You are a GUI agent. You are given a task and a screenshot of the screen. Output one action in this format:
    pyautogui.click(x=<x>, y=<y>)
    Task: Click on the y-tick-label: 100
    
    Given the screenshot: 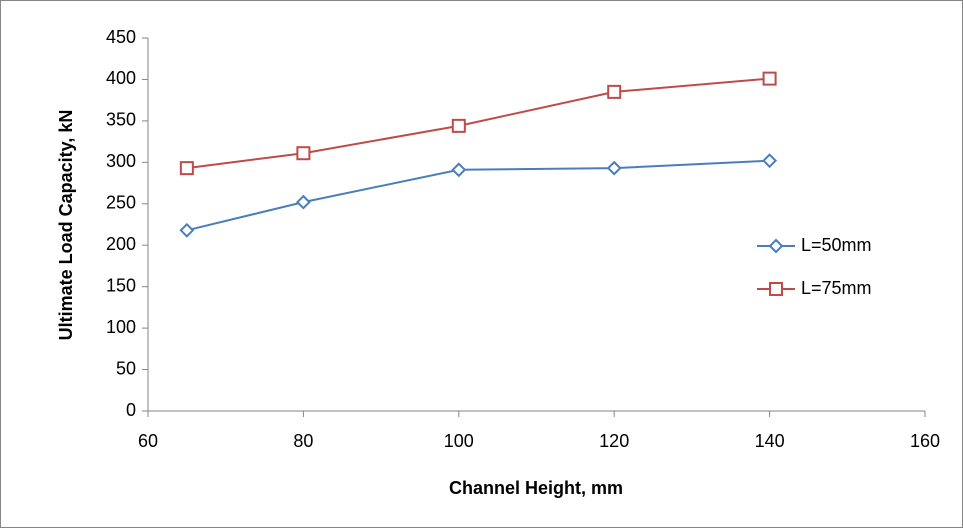 What is the action you would take?
    pyautogui.click(x=121, y=327)
    